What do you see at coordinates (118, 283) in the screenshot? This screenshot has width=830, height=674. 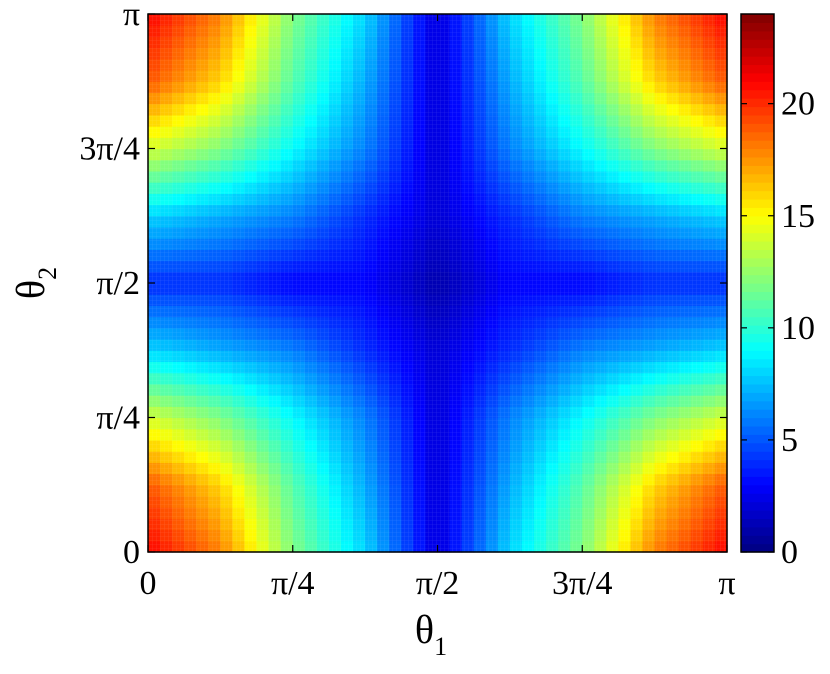 I see `y-tick-label: π/2` at bounding box center [118, 283].